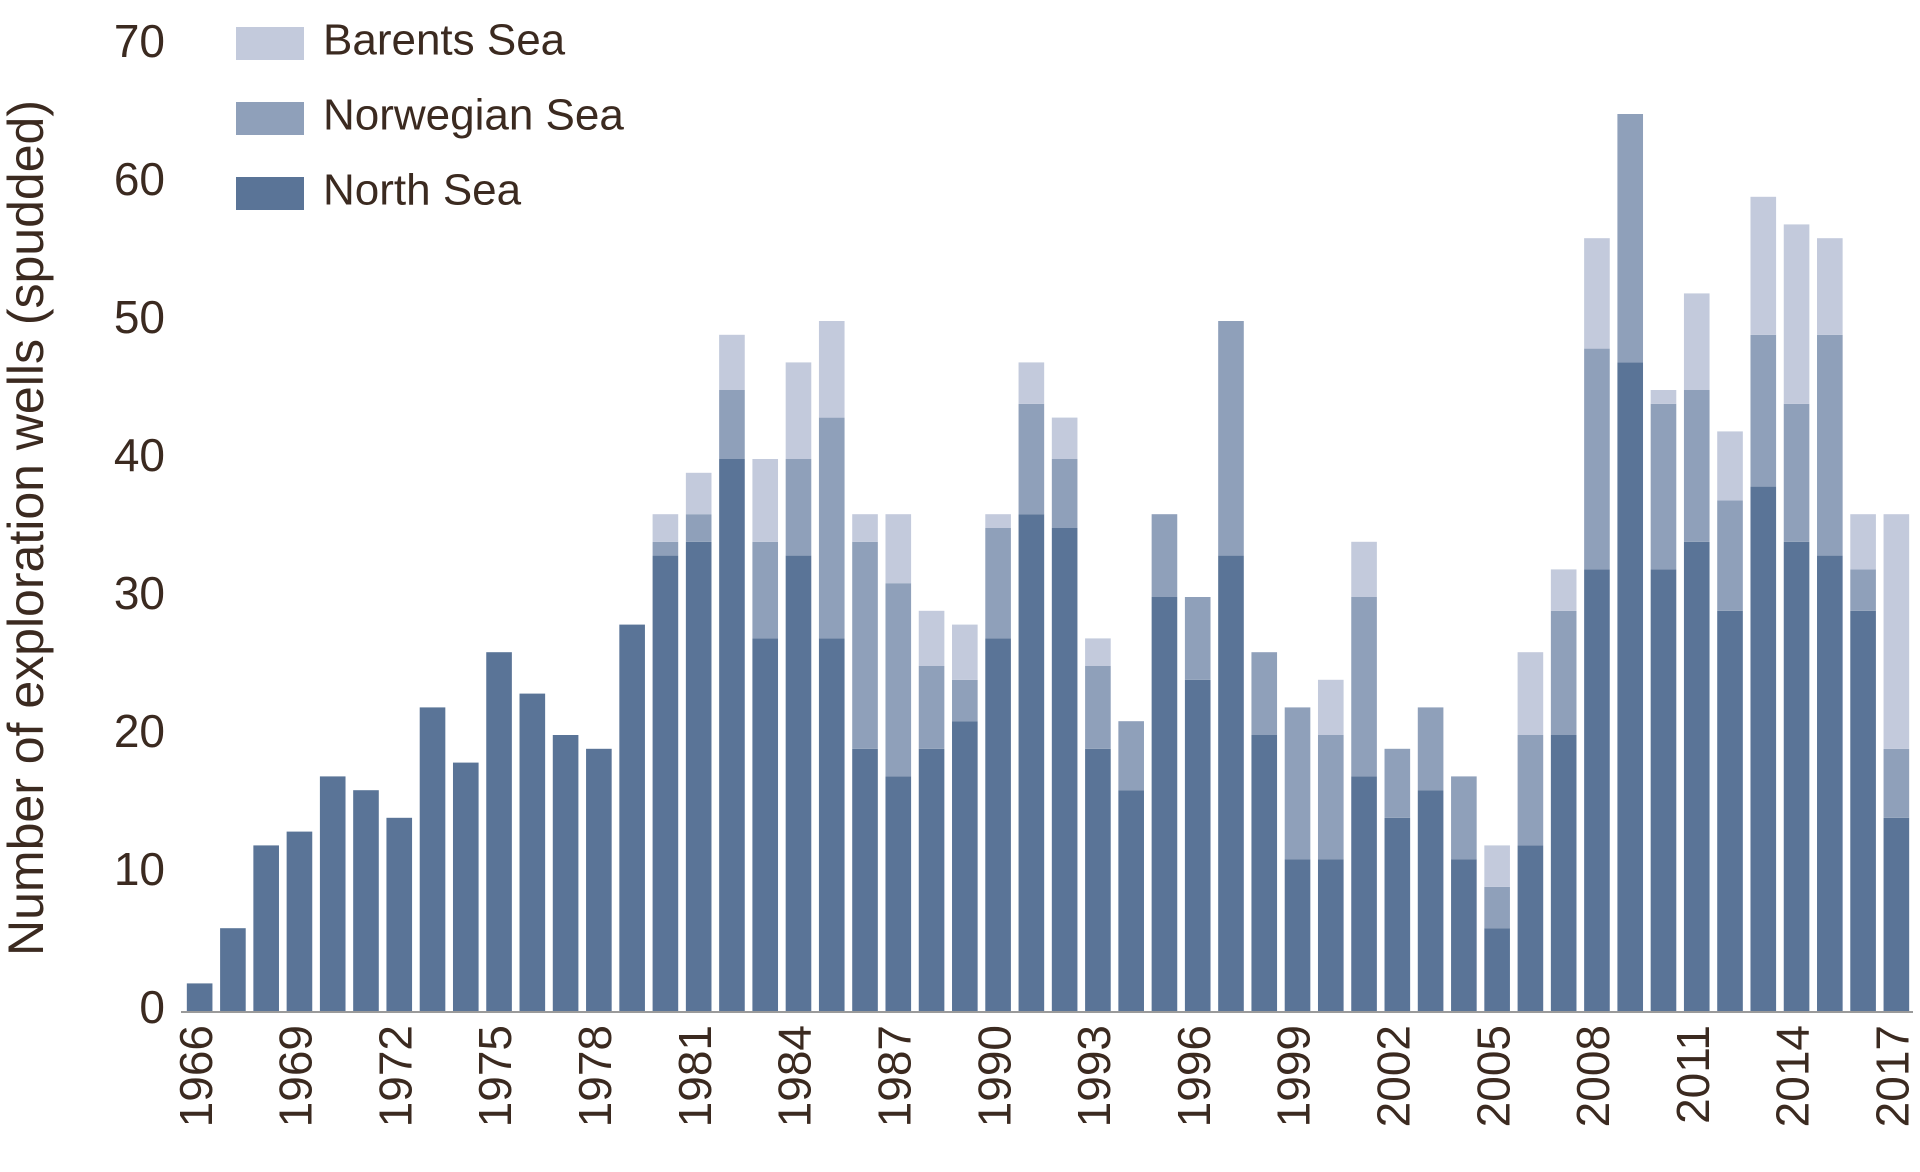 This screenshot has width=1920, height=1172. I want to click on x-tick-label: 2014, so click(1793, 1076).